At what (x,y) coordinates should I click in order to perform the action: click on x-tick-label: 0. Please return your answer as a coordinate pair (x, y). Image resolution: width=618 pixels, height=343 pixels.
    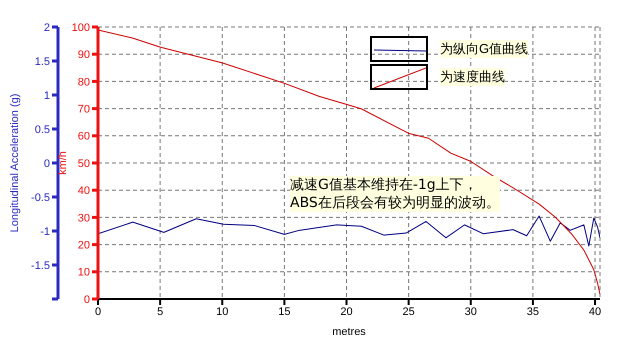
    Looking at the image, I should click on (98, 312).